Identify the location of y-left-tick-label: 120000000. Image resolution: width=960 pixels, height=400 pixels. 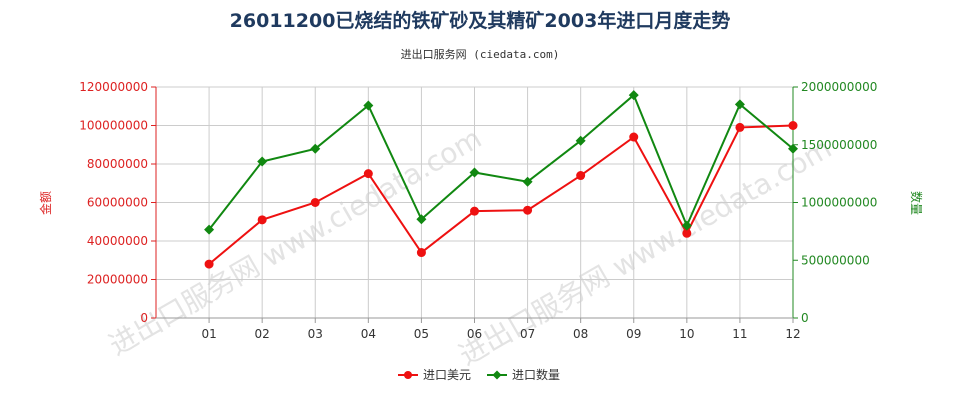
(113, 87).